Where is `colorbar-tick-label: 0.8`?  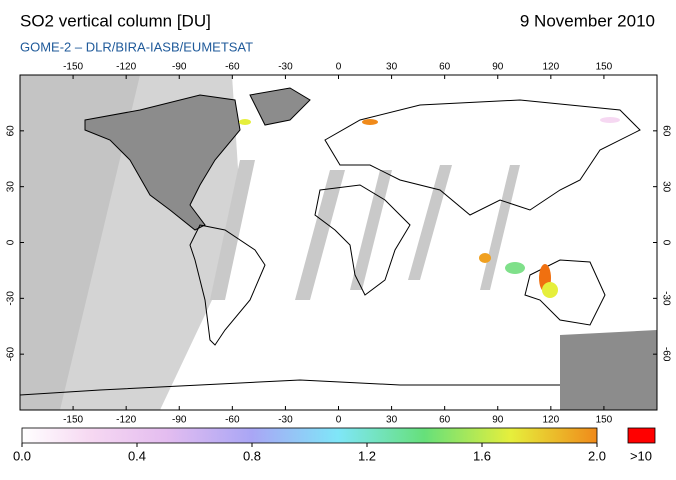 colorbar-tick-label: 0.8 is located at coordinates (252, 455).